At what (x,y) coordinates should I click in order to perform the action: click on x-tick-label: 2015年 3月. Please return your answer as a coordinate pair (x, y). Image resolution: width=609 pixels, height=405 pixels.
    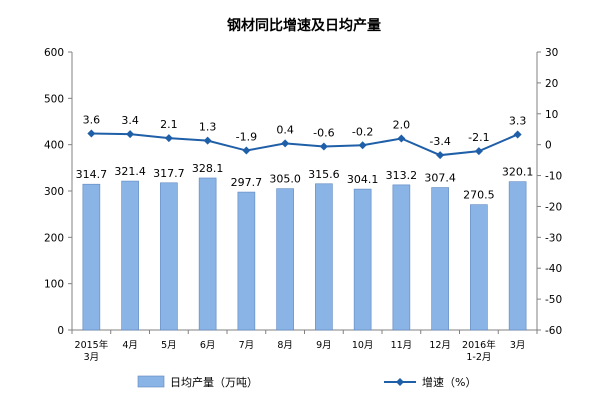
    Looking at the image, I should click on (92, 351).